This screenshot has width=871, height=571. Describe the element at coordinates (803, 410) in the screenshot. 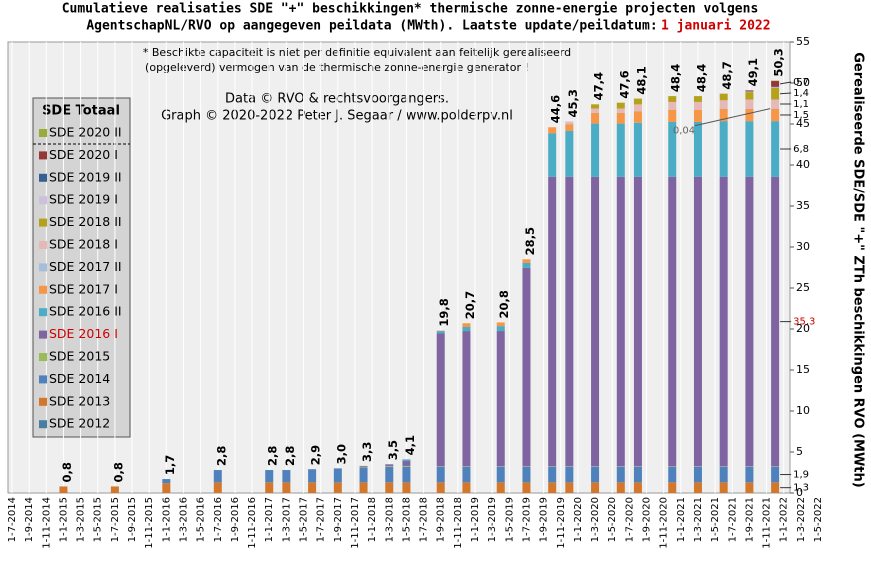

I see `y-tick-label: 10` at that location.